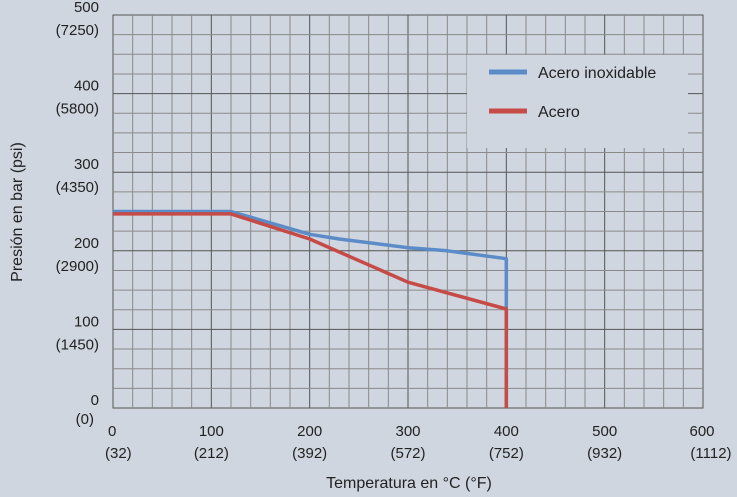 Image resolution: width=737 pixels, height=497 pixels. What do you see at coordinates (77, 30) in the screenshot?
I see `y-tick-label-psi: (7250)` at bounding box center [77, 30].